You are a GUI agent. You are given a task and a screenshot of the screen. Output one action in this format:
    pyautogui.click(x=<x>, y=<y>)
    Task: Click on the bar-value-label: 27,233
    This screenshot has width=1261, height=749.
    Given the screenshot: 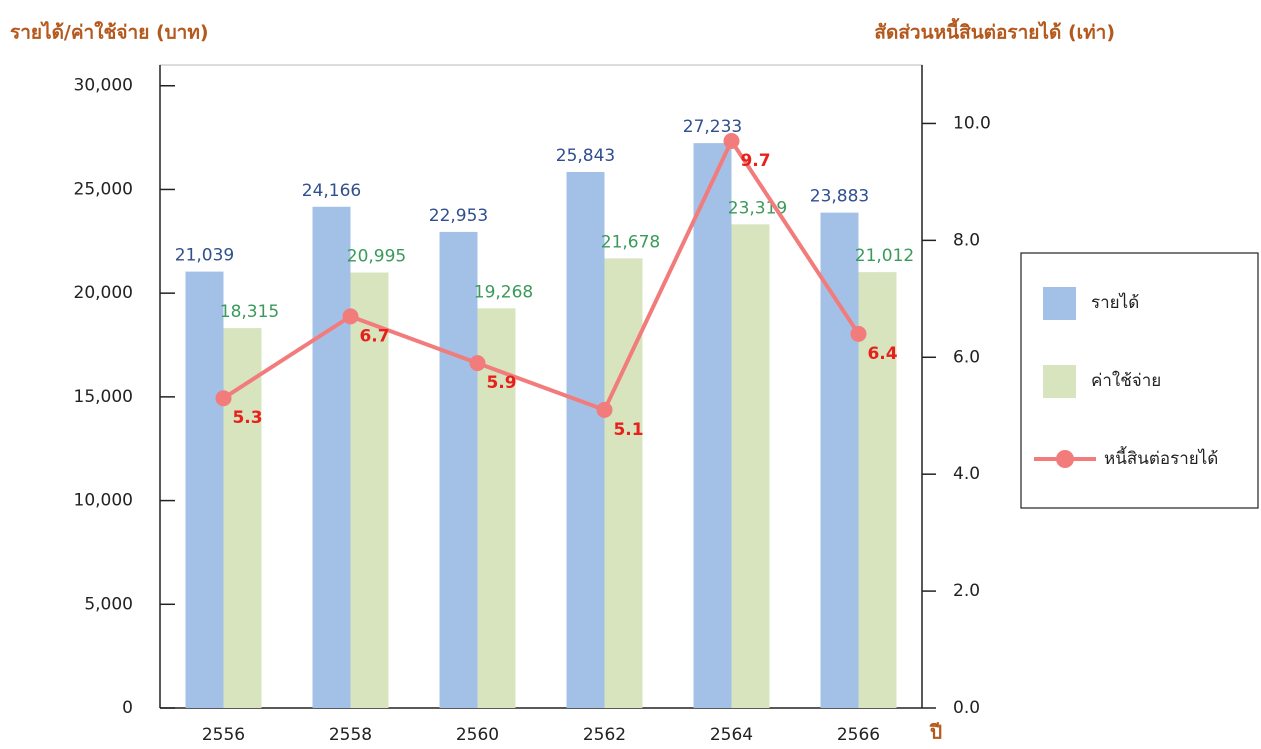 What is the action you would take?
    pyautogui.click(x=712, y=127)
    